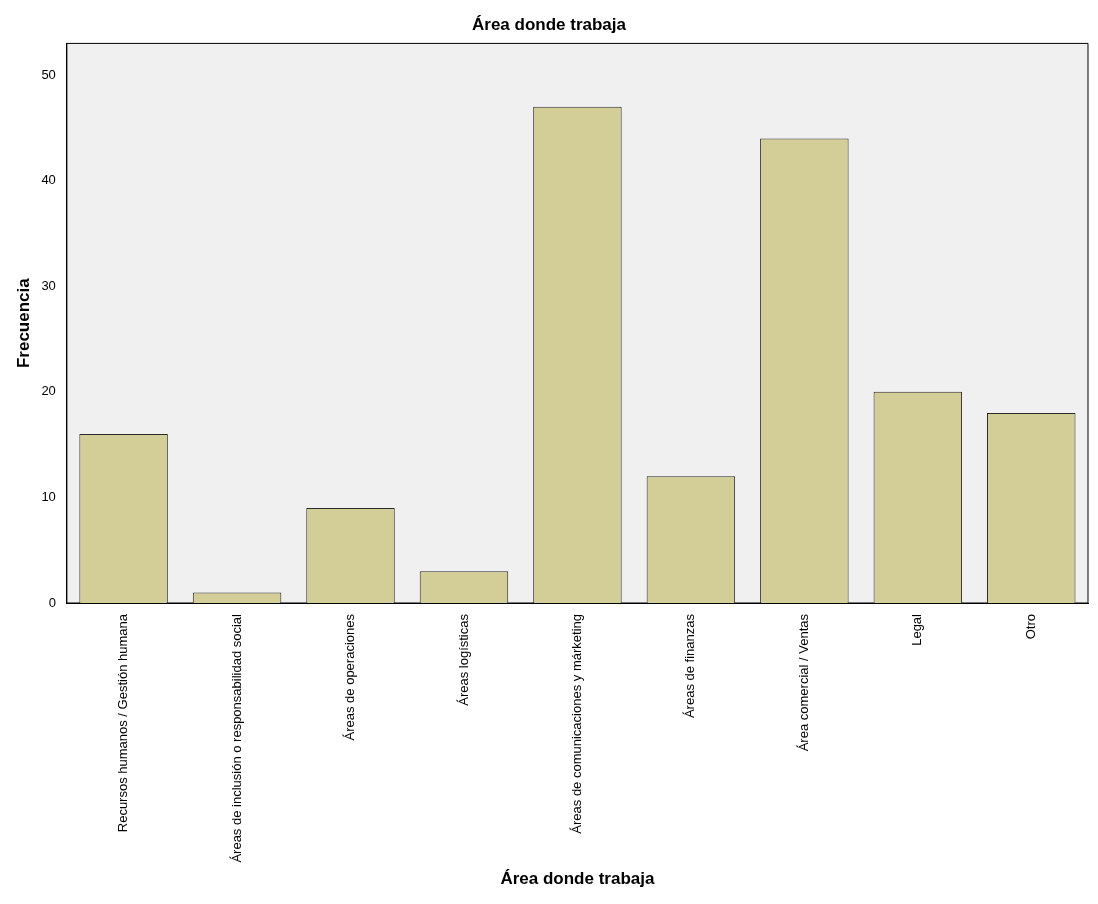 The image size is (1098, 904). Describe the element at coordinates (577, 724) in the screenshot. I see `x-tick-label: Áreas de comunicaciones y márketing` at that location.